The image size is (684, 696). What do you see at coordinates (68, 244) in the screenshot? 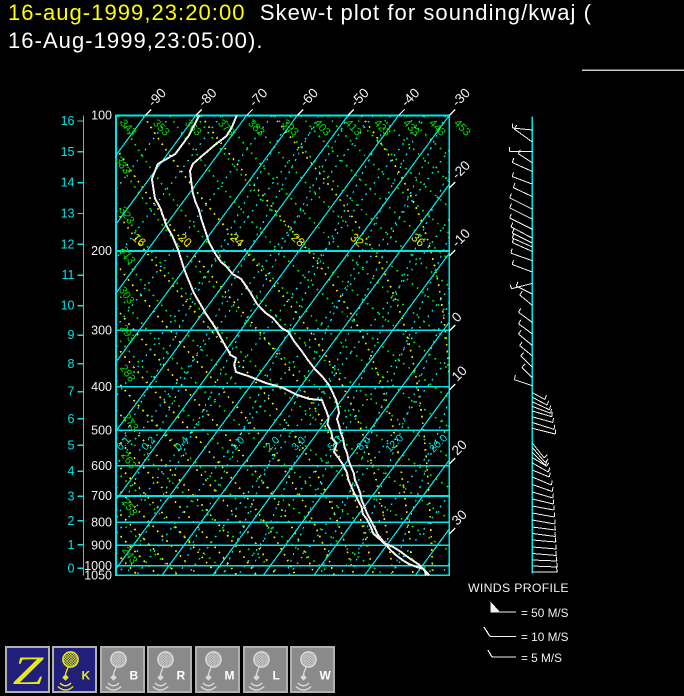
I see `svg-text: 12` at bounding box center [68, 244].